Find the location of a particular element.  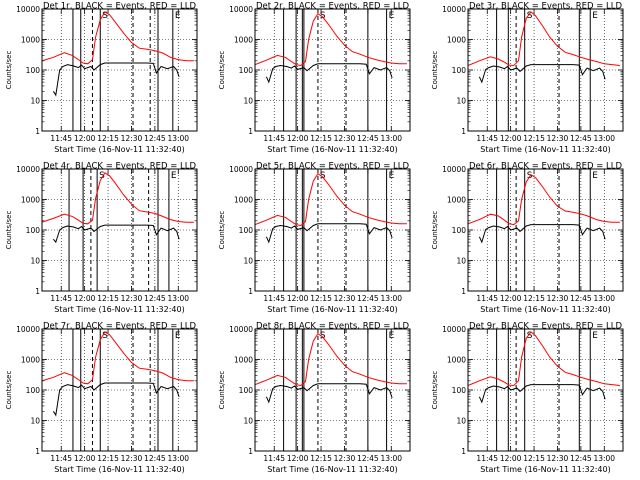

panel-title: Det 5r, BLACK = Events, RED = LLD is located at coordinates (333, 167).